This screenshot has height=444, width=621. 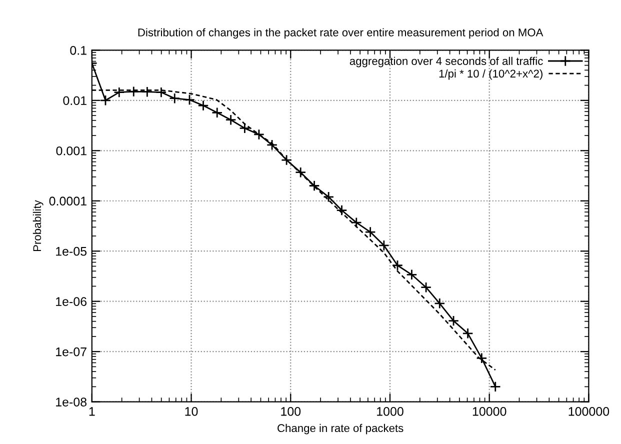 What do you see at coordinates (490, 74) in the screenshot?
I see `legend-label: 1/pi * 10 / (10^2+x^2)` at bounding box center [490, 74].